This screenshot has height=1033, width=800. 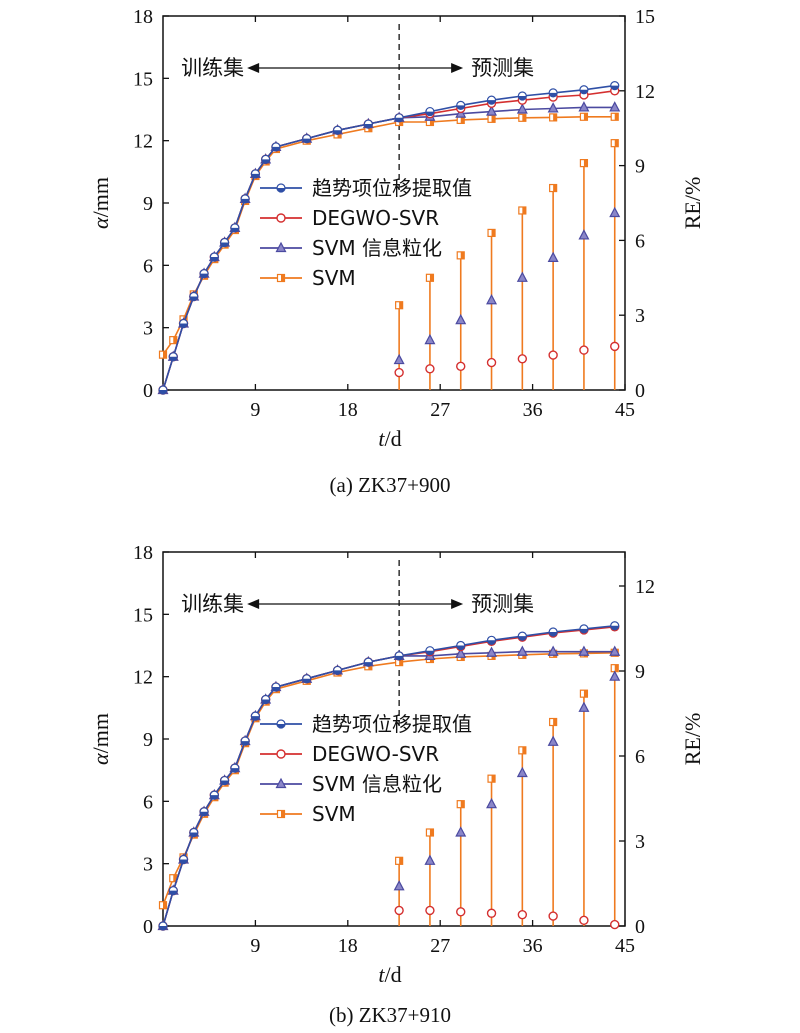 I want to click on y-tick-label: 18, so click(x=143, y=553).